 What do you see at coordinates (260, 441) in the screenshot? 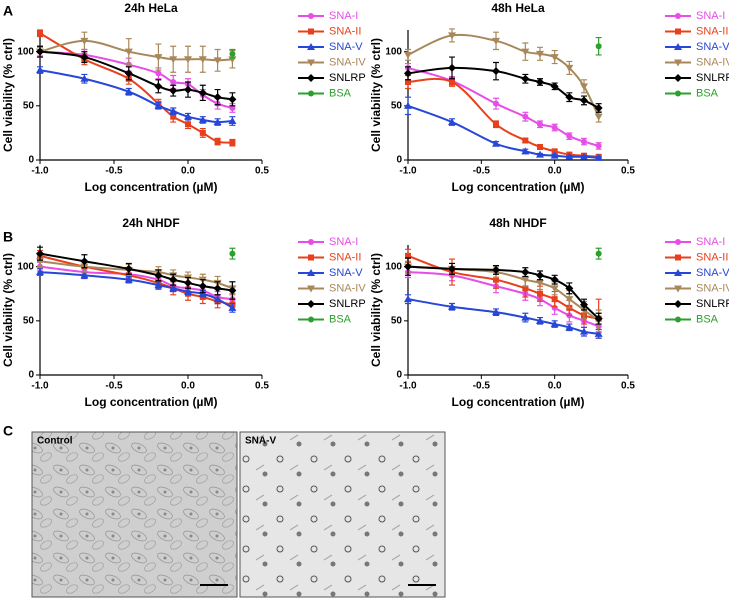
I see `image-label: SNA-V` at bounding box center [260, 441].